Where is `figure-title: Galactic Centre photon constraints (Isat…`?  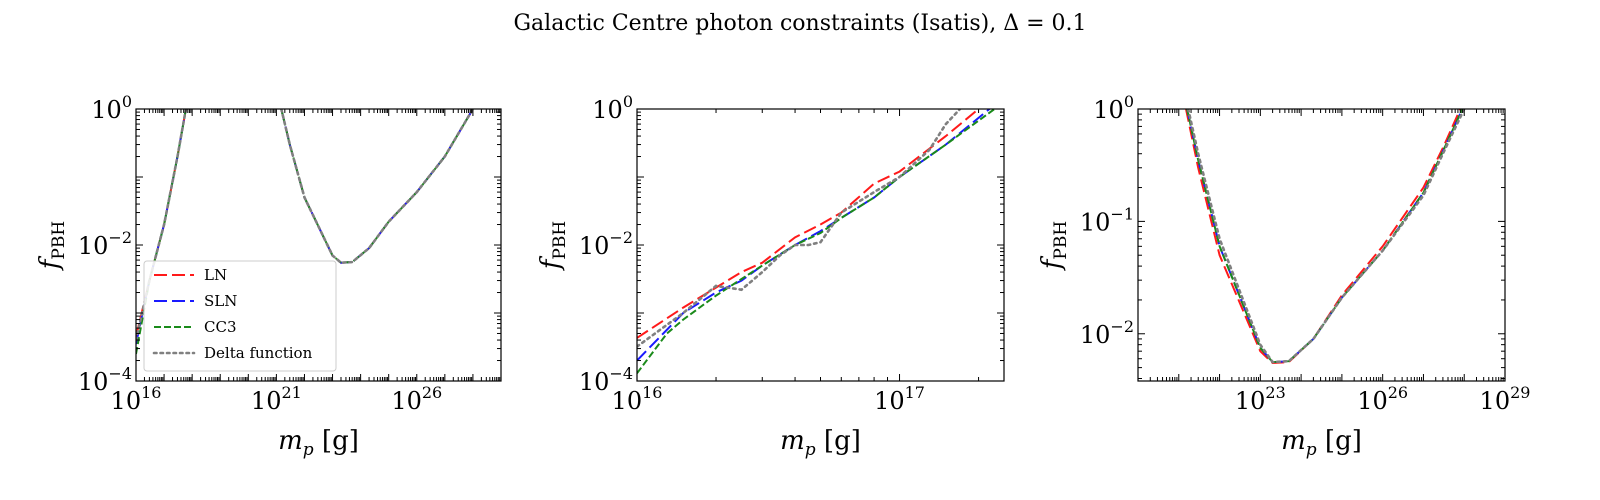 figure-title: Galactic Centre photon constraints (Isat… is located at coordinates (799, 23).